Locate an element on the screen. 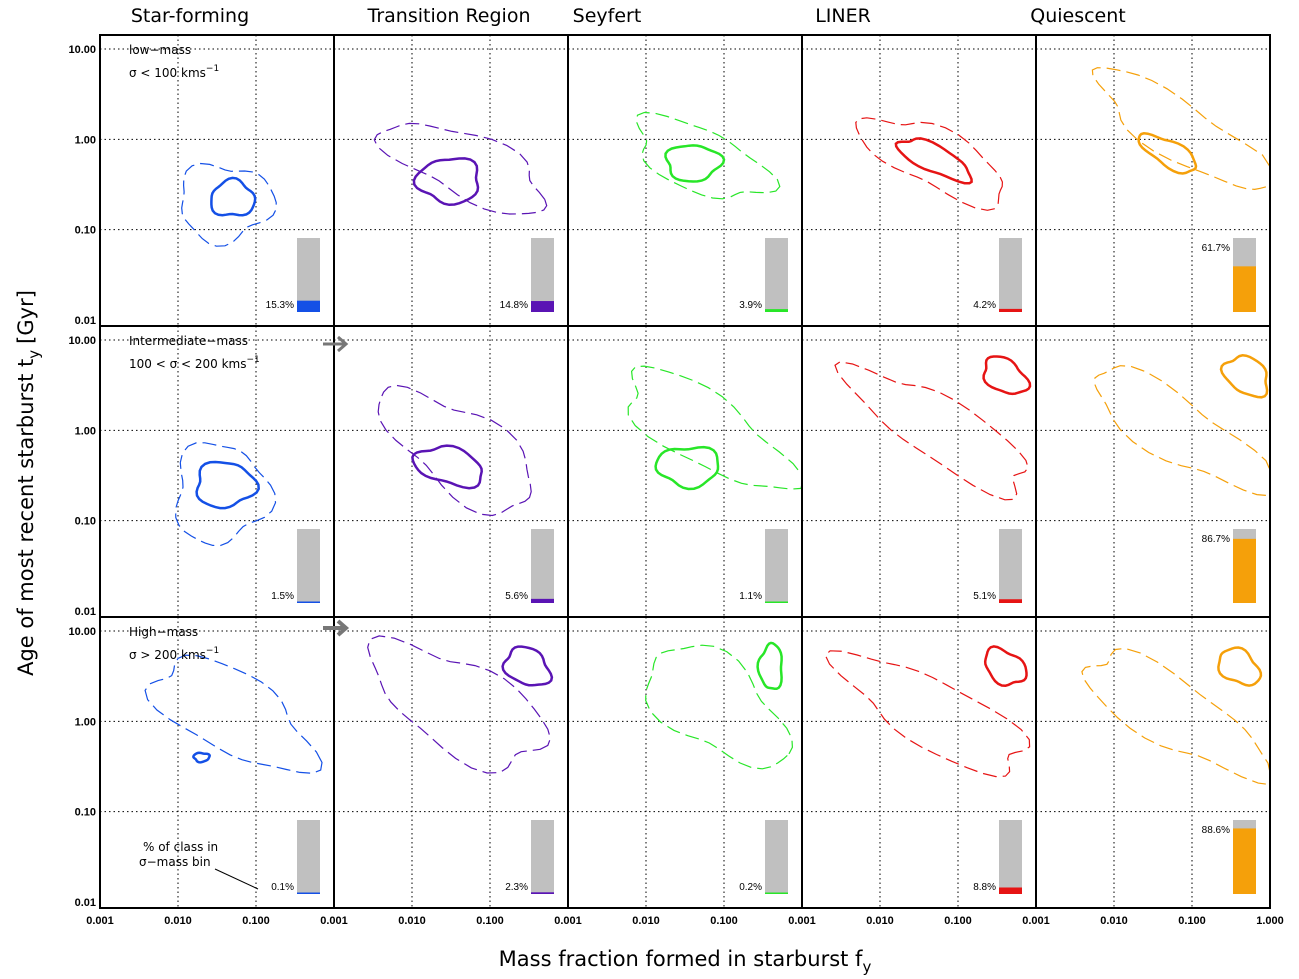 The height and width of the screenshot is (979, 1299). panel-frame is located at coordinates (1153, 762).